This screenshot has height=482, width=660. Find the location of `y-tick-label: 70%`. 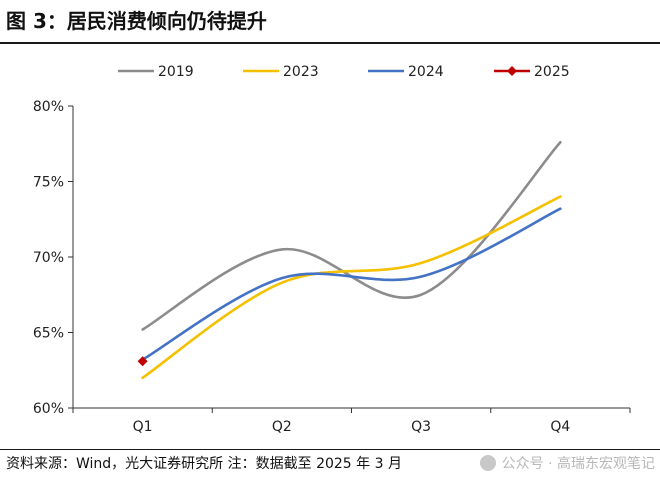

y-tick-label: 70% is located at coordinates (48, 258).